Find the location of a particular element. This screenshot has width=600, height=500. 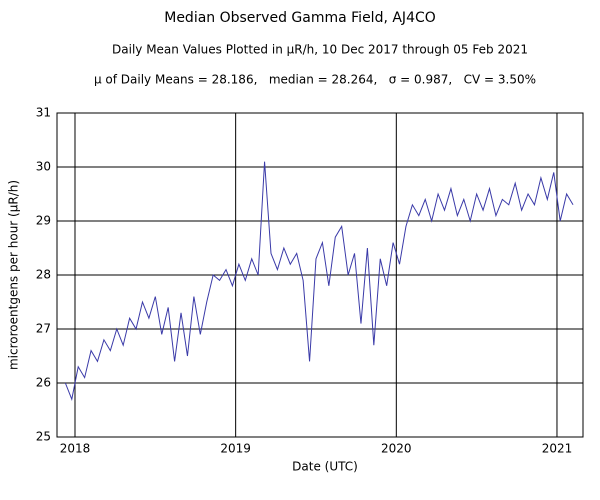

y-tick-label: 27 is located at coordinates (43, 329).